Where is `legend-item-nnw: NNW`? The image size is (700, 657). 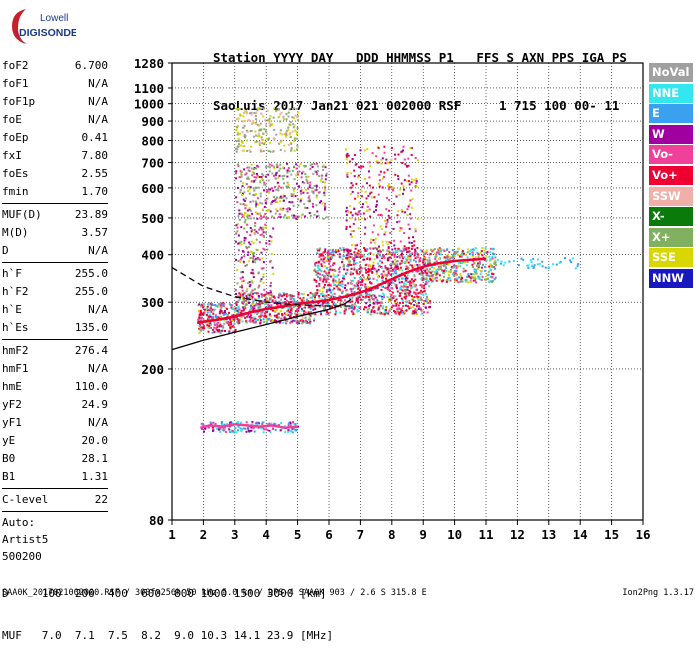 legend-item-nnw: NNW is located at coordinates (671, 278).